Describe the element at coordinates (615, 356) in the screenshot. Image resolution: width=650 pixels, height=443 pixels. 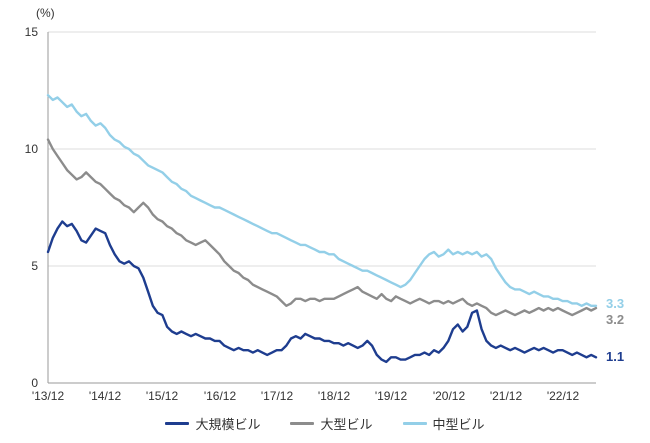
I see `series-end-label-large-scale: 1.1` at that location.